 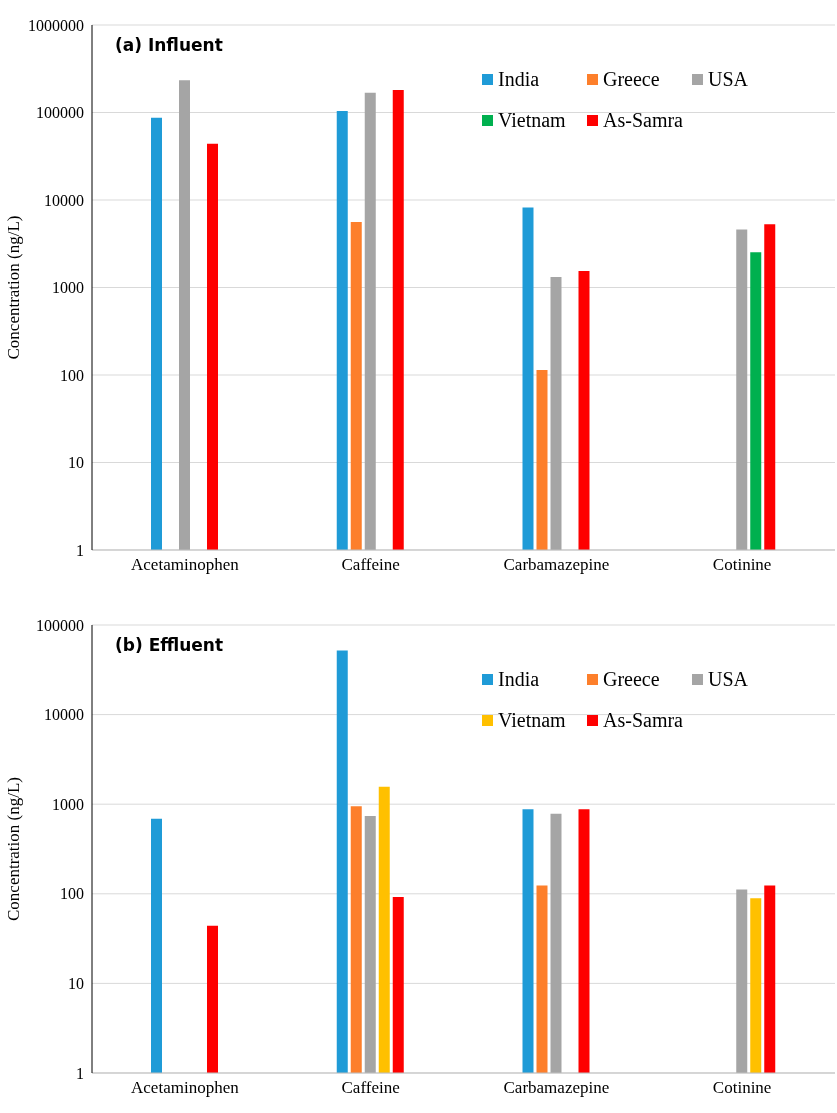 What do you see at coordinates (169, 645) in the screenshot?
I see `text: (b) Effluent` at bounding box center [169, 645].